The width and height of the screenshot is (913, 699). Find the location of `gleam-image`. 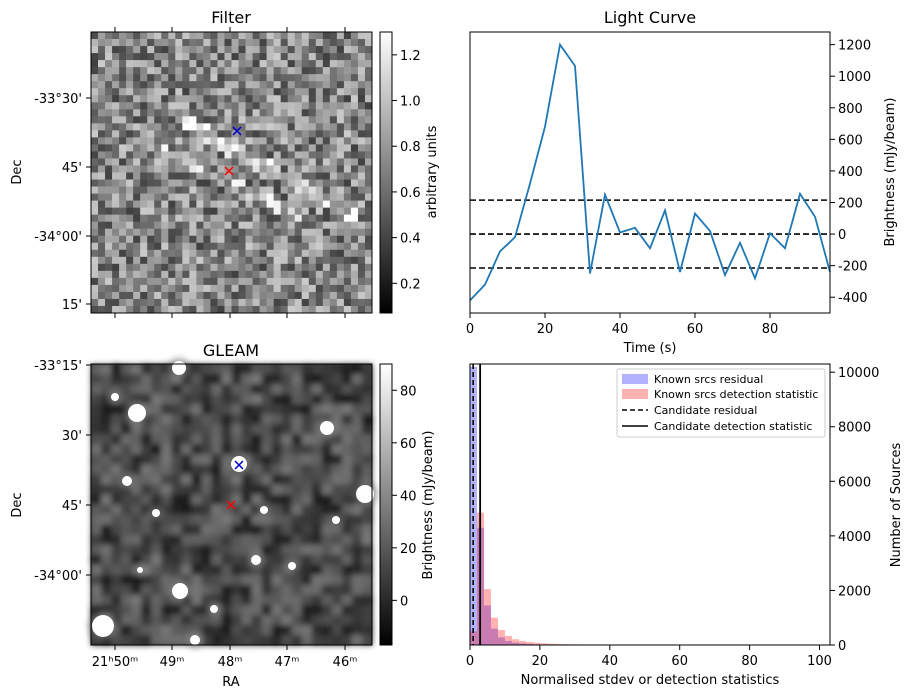

gleam-image is located at coordinates (233, 503).